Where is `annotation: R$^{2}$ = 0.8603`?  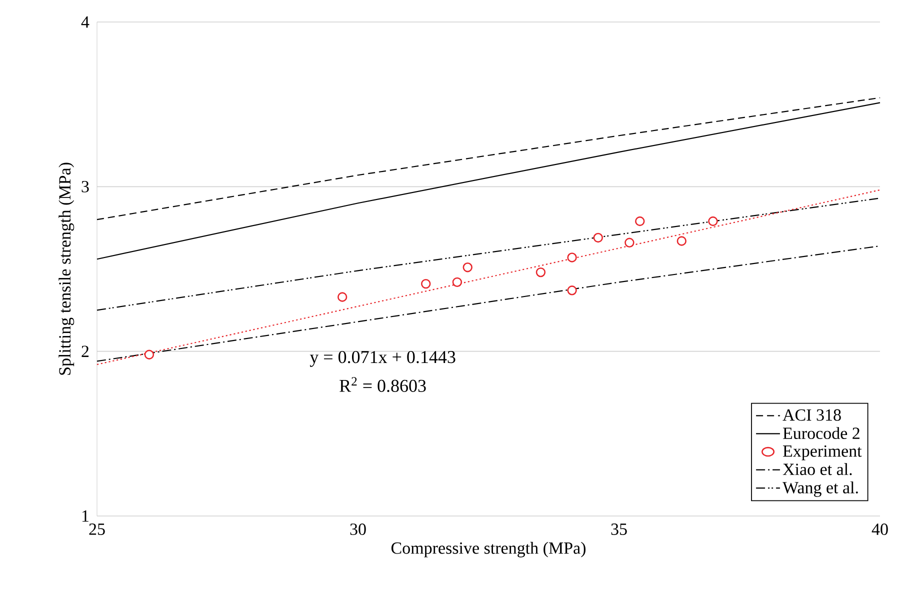
annotation: R$^{2}$ = 0.8603 is located at coordinates (383, 384).